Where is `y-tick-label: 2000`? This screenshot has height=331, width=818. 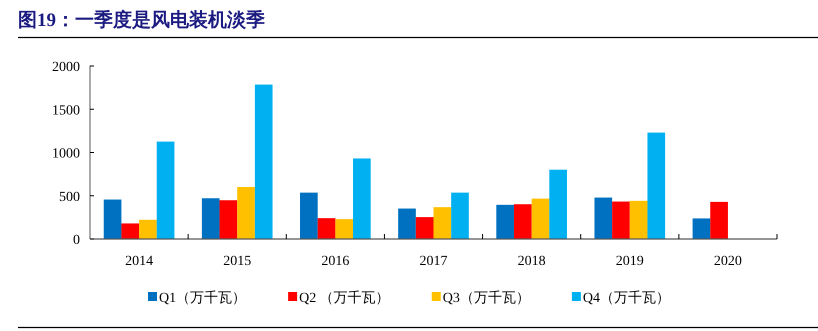
y-tick-label: 2000 is located at coordinates (66, 67).